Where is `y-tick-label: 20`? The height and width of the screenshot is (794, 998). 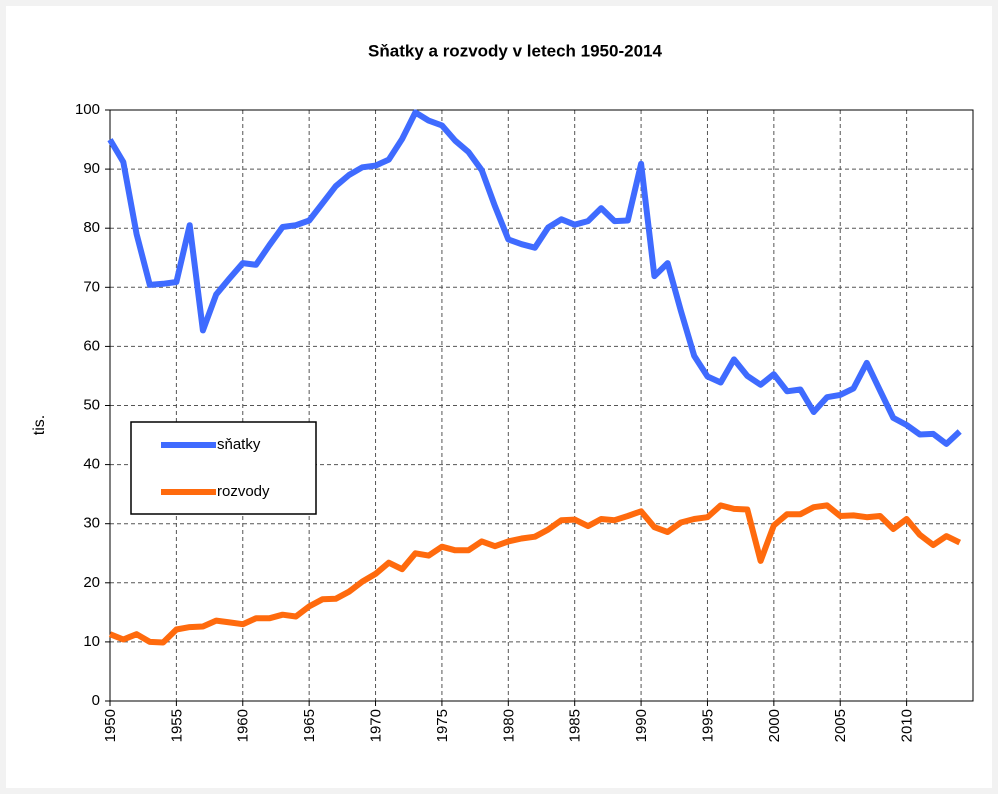
y-tick-label: 20 is located at coordinates (91, 582).